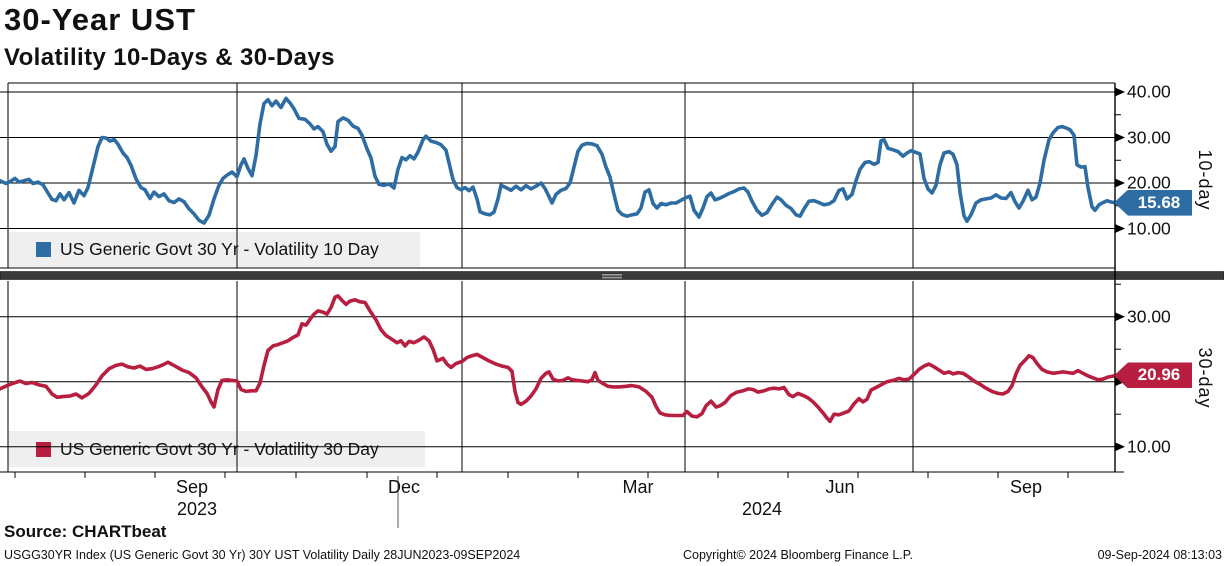 This screenshot has height=566, width=1224. I want to click on x-axis-year-label: 2024, so click(762, 509).